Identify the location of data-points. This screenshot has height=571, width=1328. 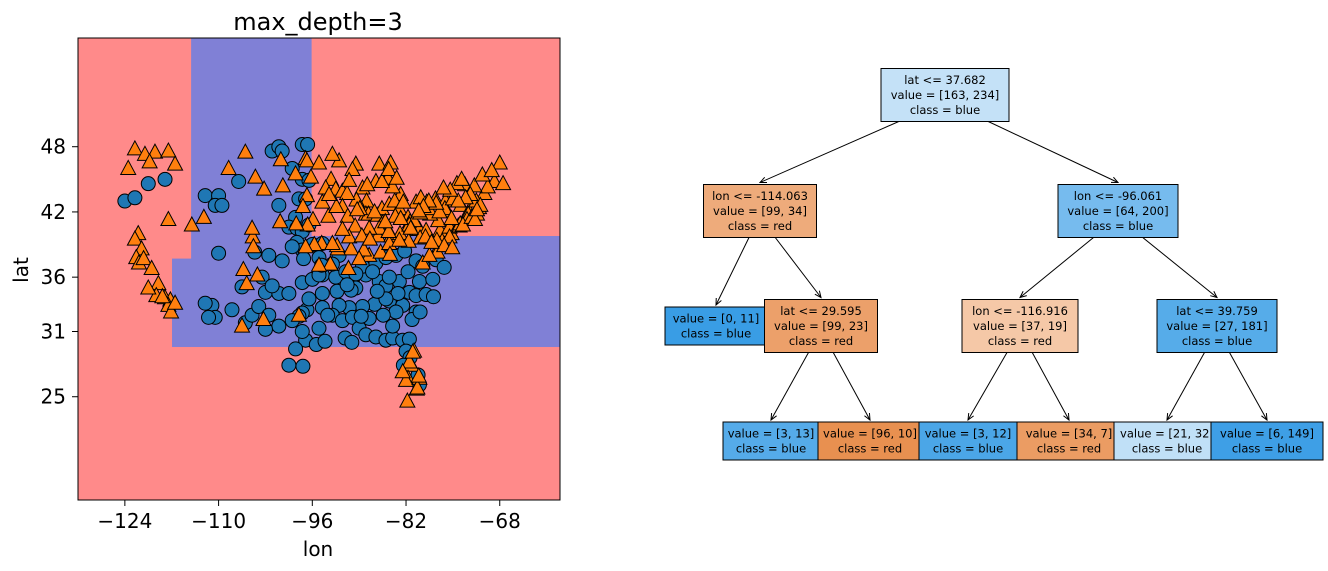
(314, 272).